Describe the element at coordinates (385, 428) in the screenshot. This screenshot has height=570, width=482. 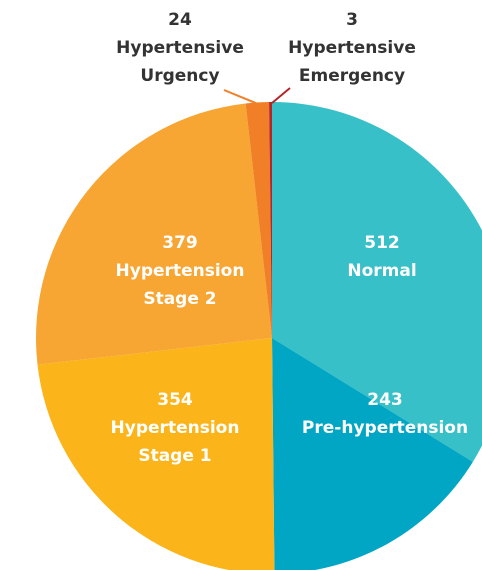
I see `slice-category-label: Pre-hypertension` at that location.